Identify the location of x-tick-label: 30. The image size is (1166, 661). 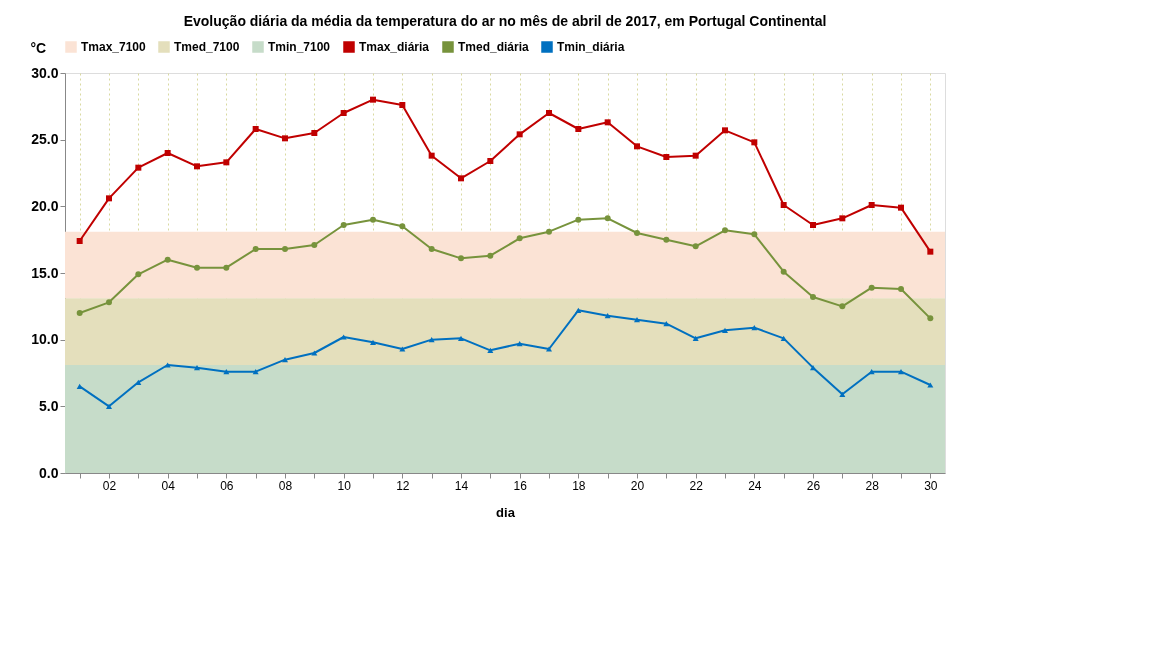
(931, 485).